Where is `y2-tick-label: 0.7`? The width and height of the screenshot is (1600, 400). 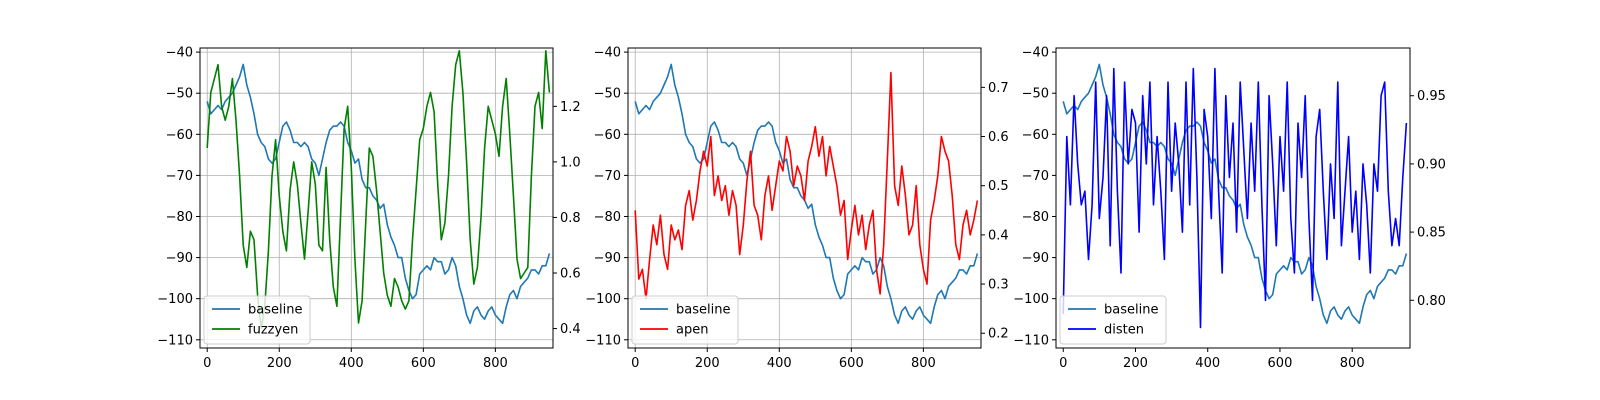 y2-tick-label: 0.7 is located at coordinates (998, 88).